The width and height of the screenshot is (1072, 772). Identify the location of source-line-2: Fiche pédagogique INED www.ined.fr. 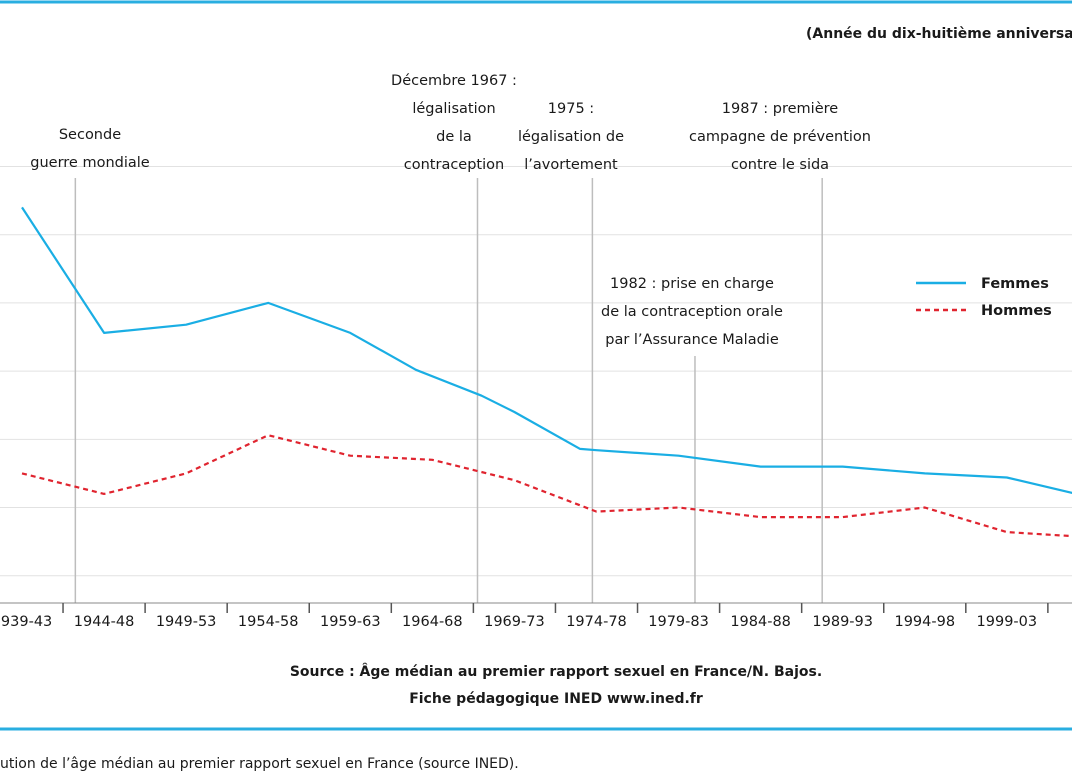
(556, 699).